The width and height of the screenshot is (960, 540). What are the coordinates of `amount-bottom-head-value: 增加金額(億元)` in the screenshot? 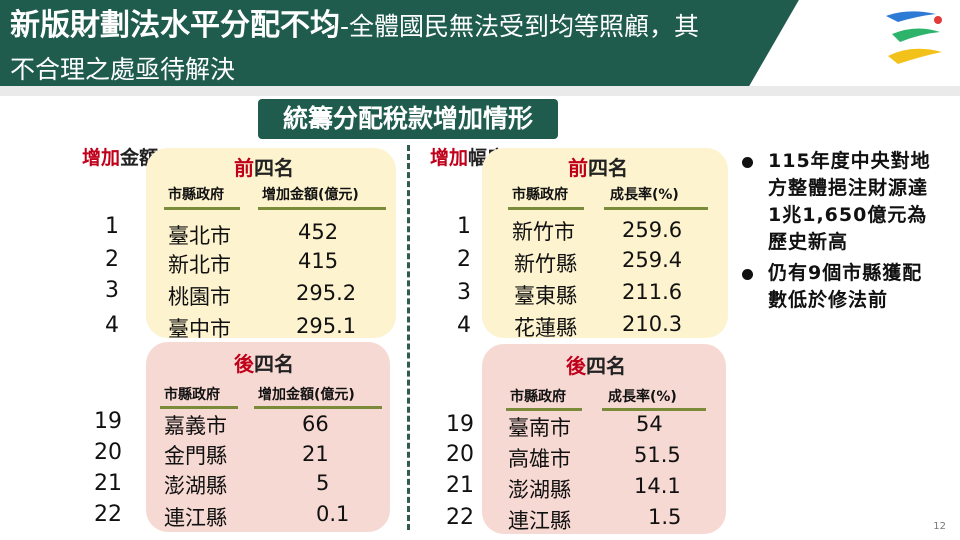 It's located at (306, 395).